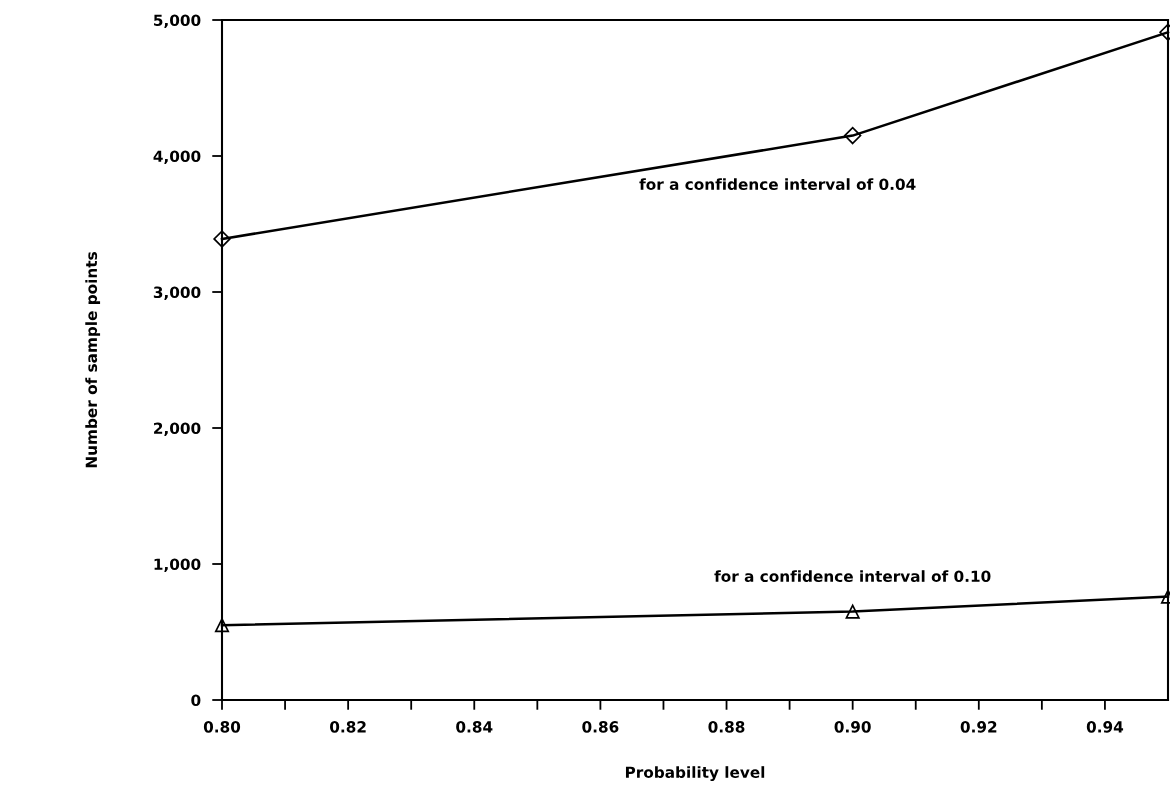 The image size is (1170, 794). What do you see at coordinates (600, 727) in the screenshot?
I see `x-tick-label: 0.86` at bounding box center [600, 727].